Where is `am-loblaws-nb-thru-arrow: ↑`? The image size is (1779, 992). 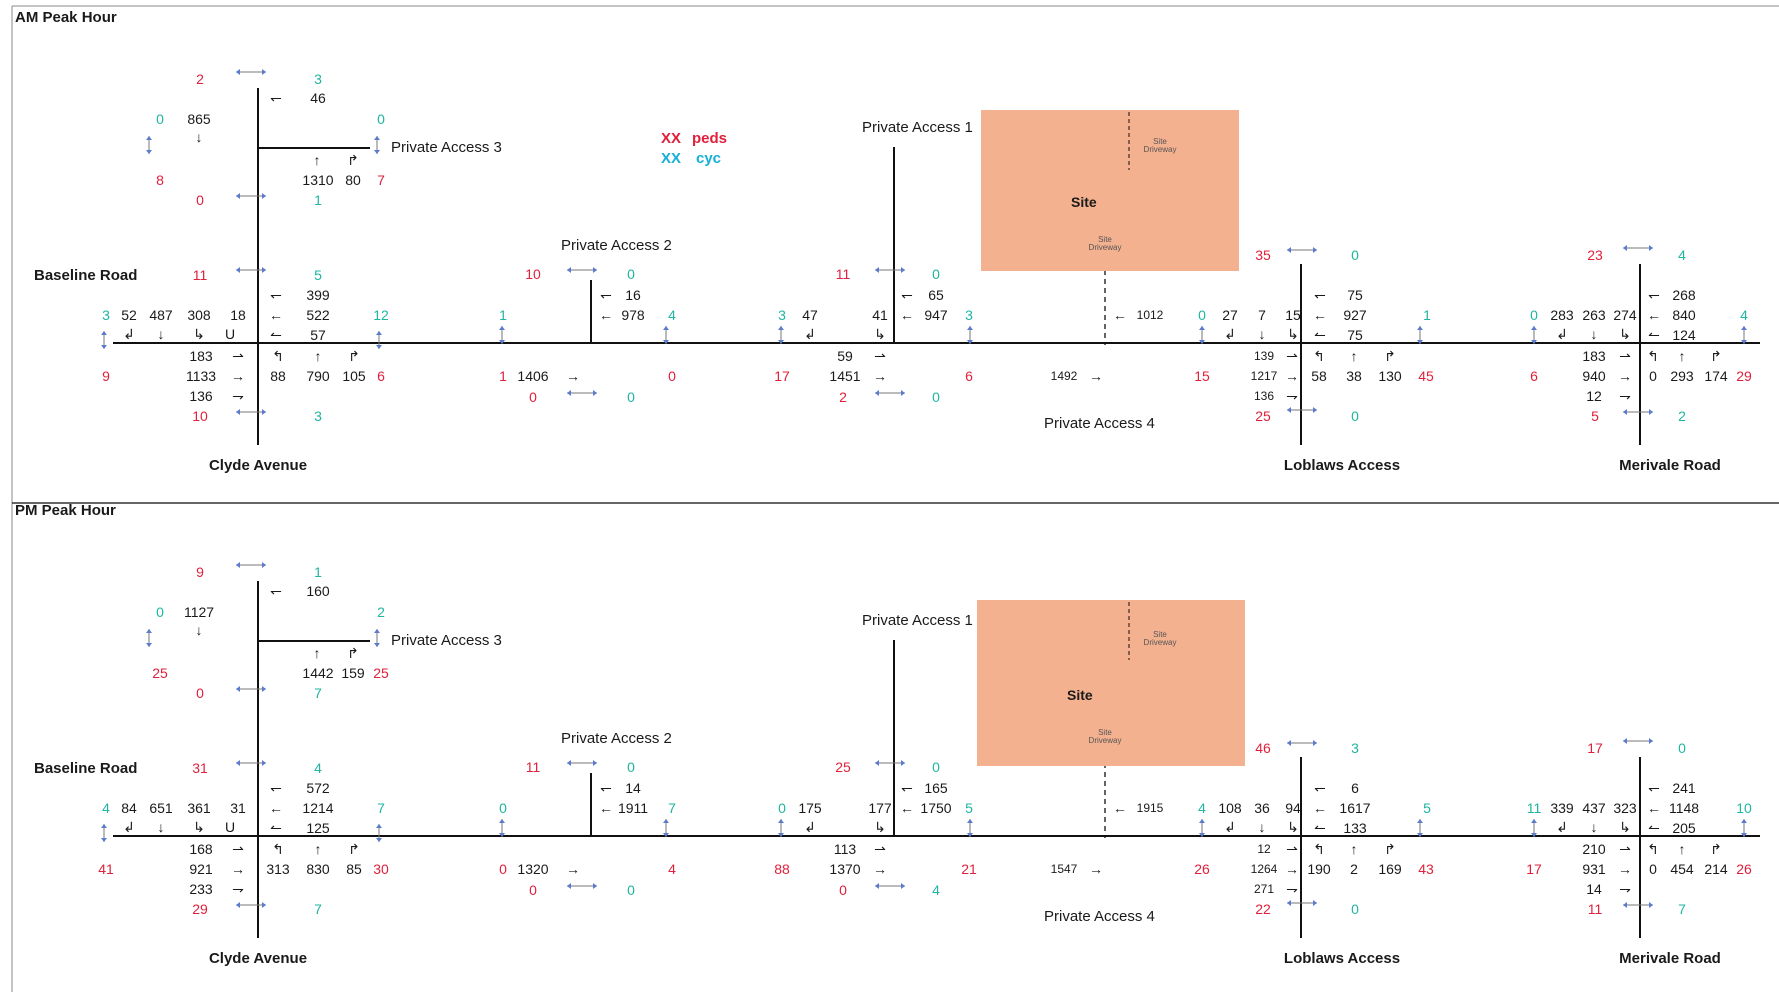 am-loblaws-nb-thru-arrow: ↑ is located at coordinates (1354, 356).